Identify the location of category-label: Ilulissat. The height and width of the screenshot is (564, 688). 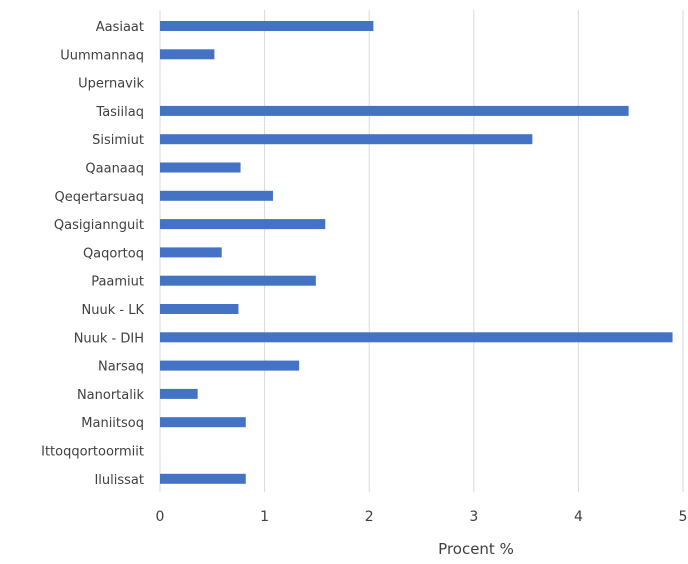
(119, 480).